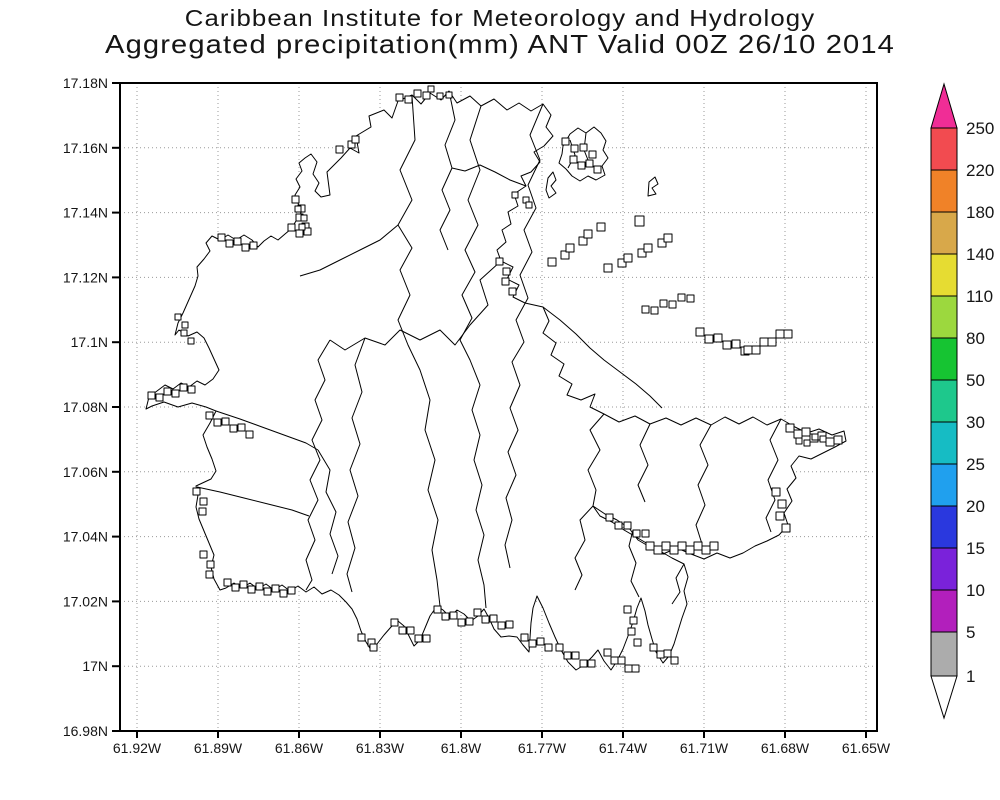  Describe the element at coordinates (975, 422) in the screenshot. I see `colorbar-label: 30` at that location.